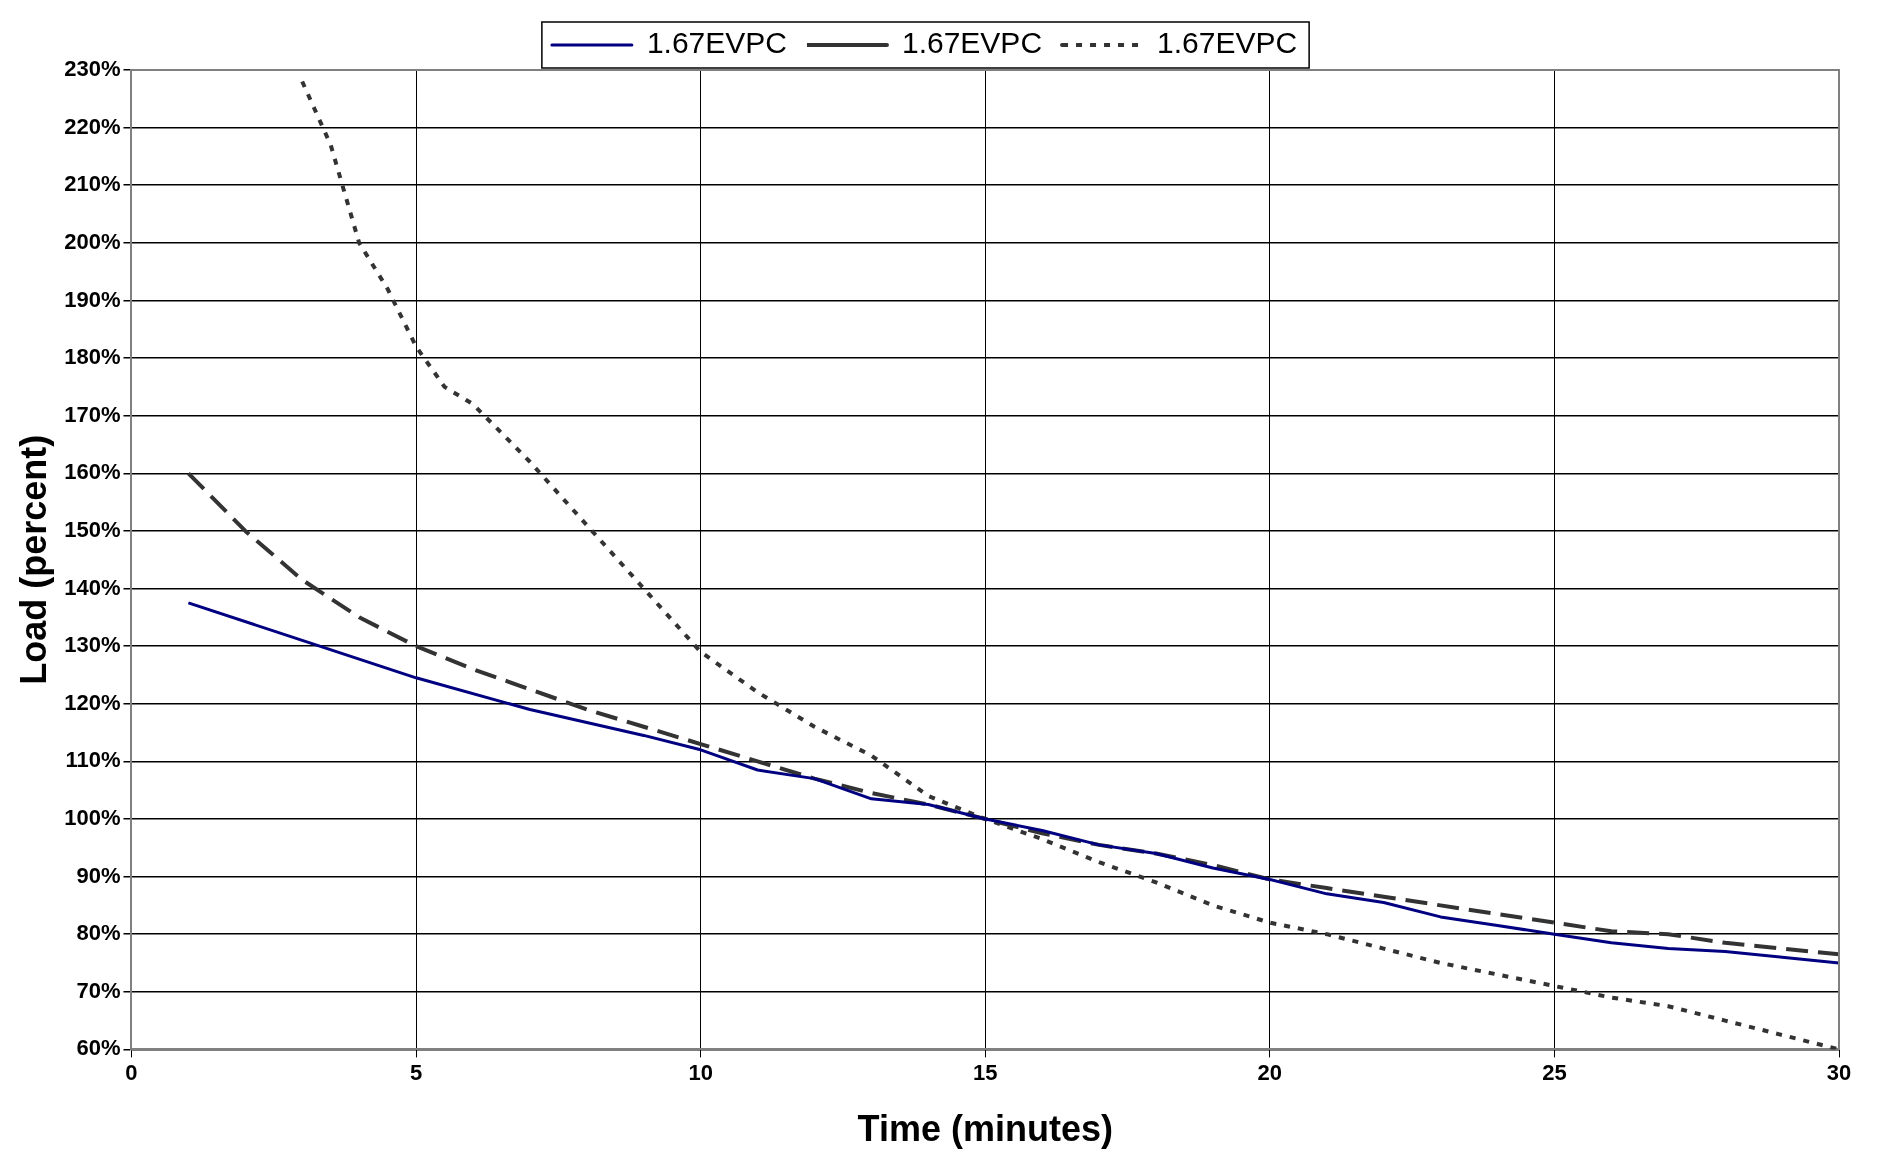  Describe the element at coordinates (92, 126) in the screenshot. I see `y-tick-label: 220%` at that location.